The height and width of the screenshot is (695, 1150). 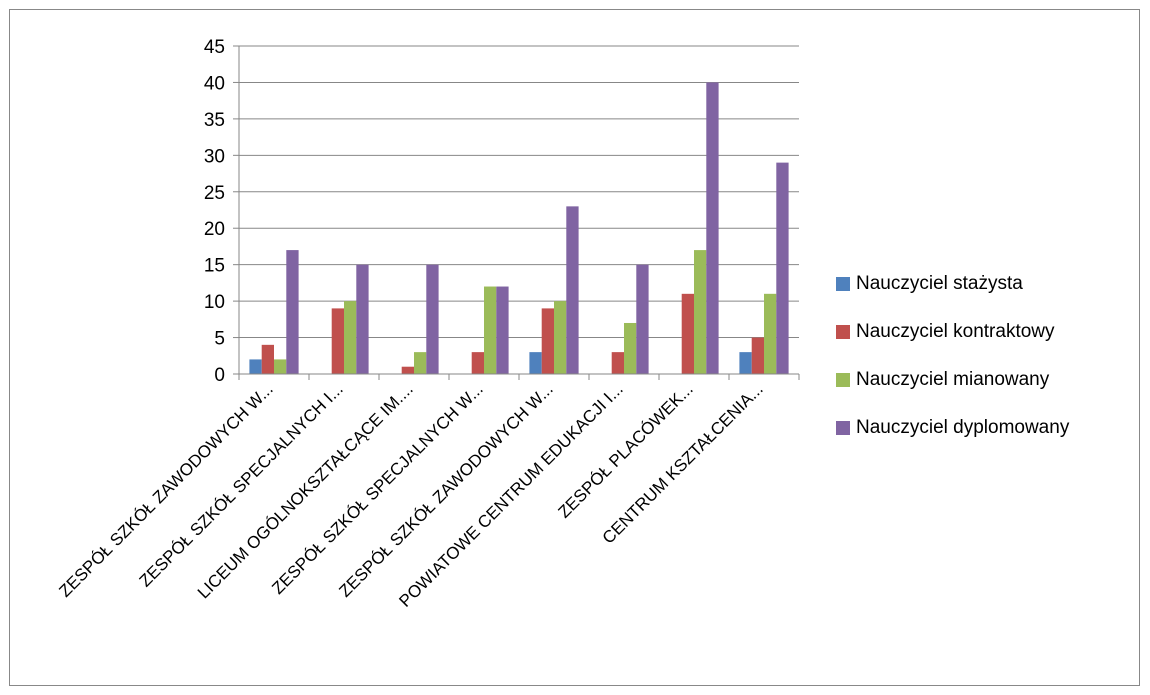 What do you see at coordinates (214, 83) in the screenshot?
I see `y-tick-label: 40` at bounding box center [214, 83].